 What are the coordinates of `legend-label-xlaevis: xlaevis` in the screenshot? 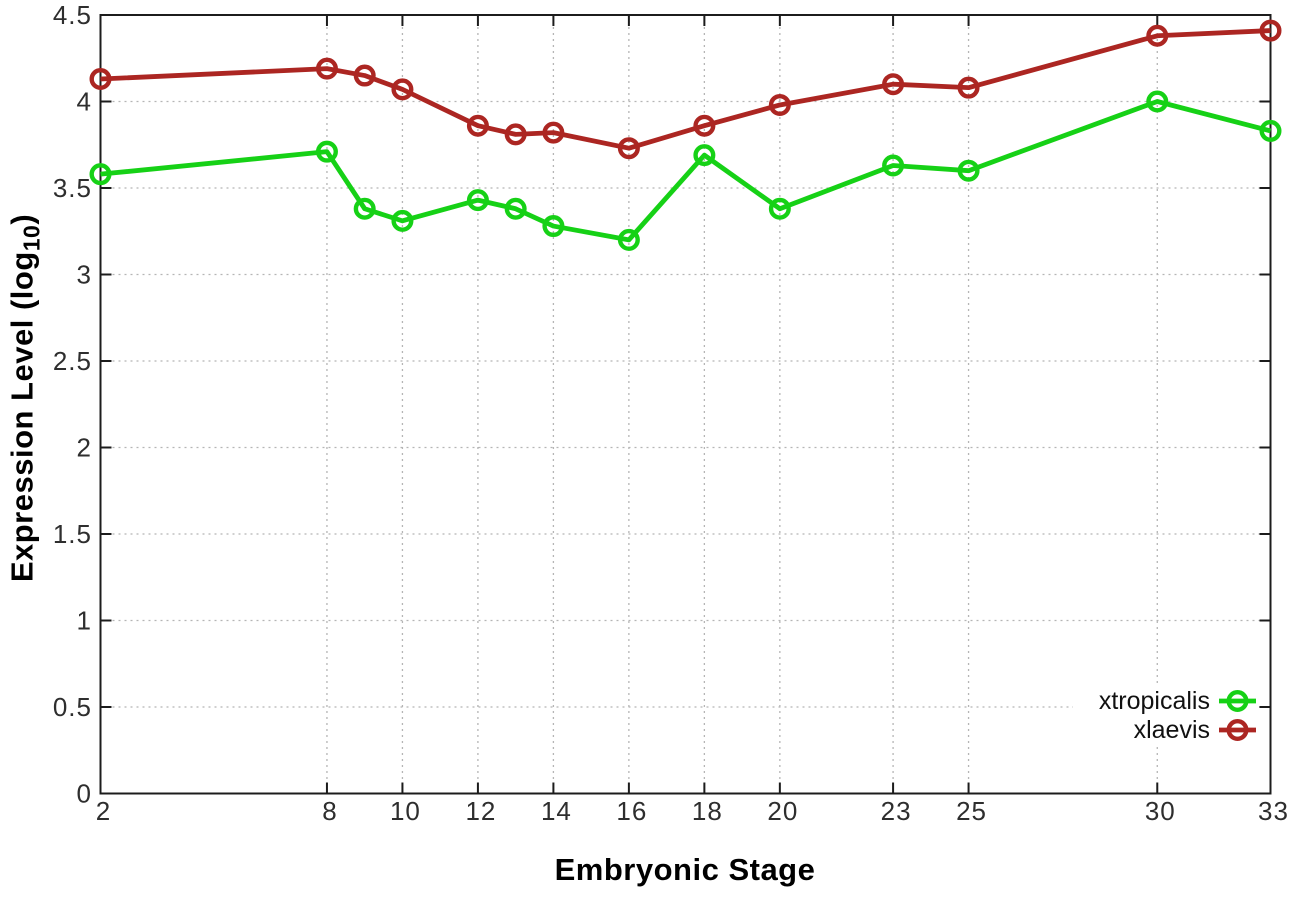 It's located at (1172, 730).